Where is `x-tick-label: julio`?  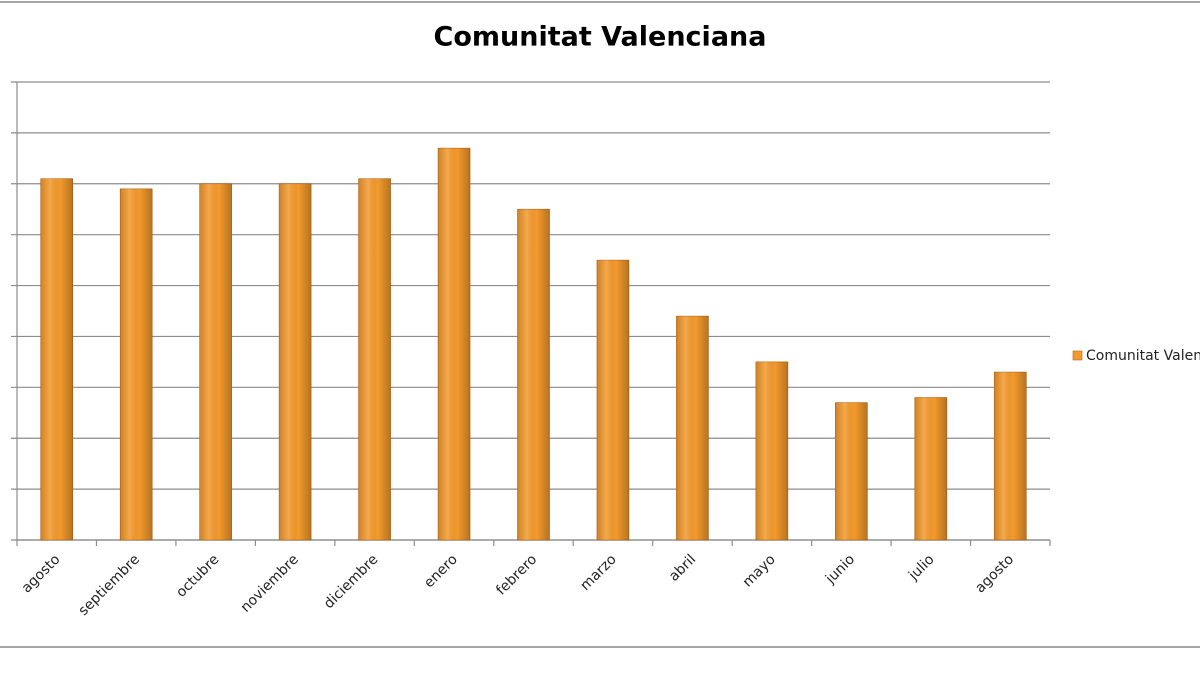
x-tick-label: julio is located at coordinates (921, 568).